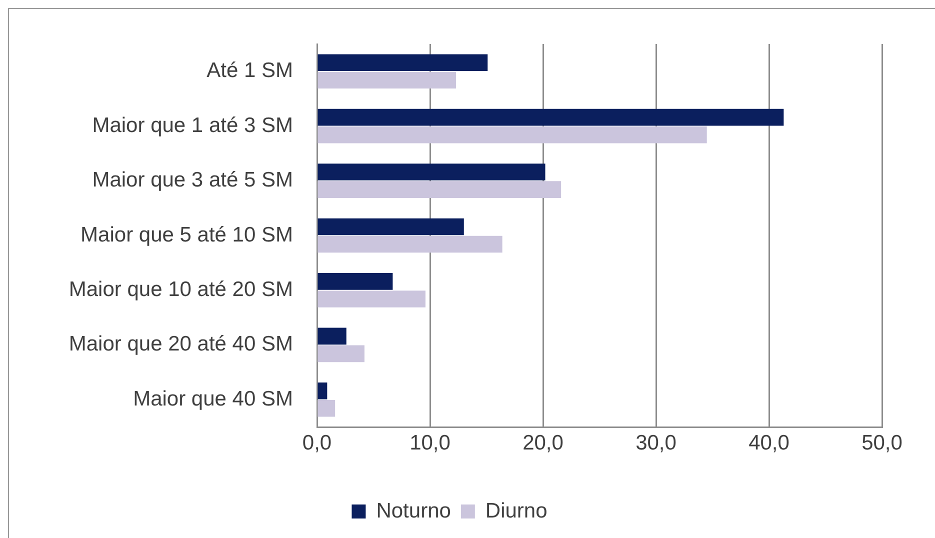 This screenshot has width=935, height=538. What do you see at coordinates (413, 510) in the screenshot?
I see `legend-label: Noturno` at bounding box center [413, 510].